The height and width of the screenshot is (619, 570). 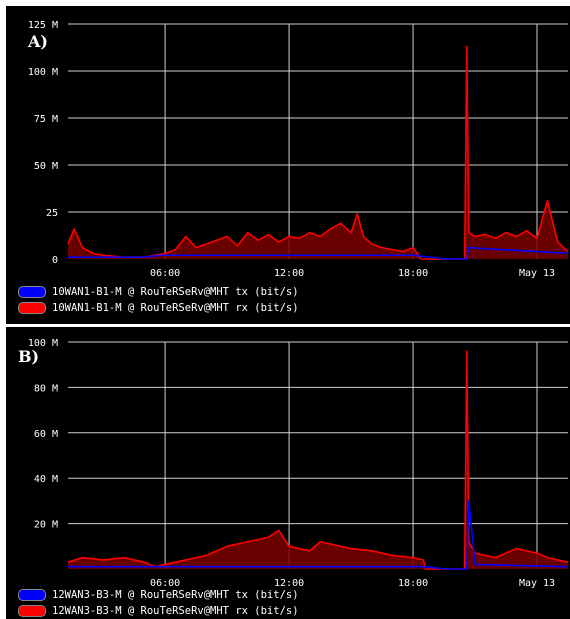 I want to click on legend-label-rx: 12WAN3-B3-M @ RouTeRSeRv@MHT rx (bit/s), so click(x=175, y=611).